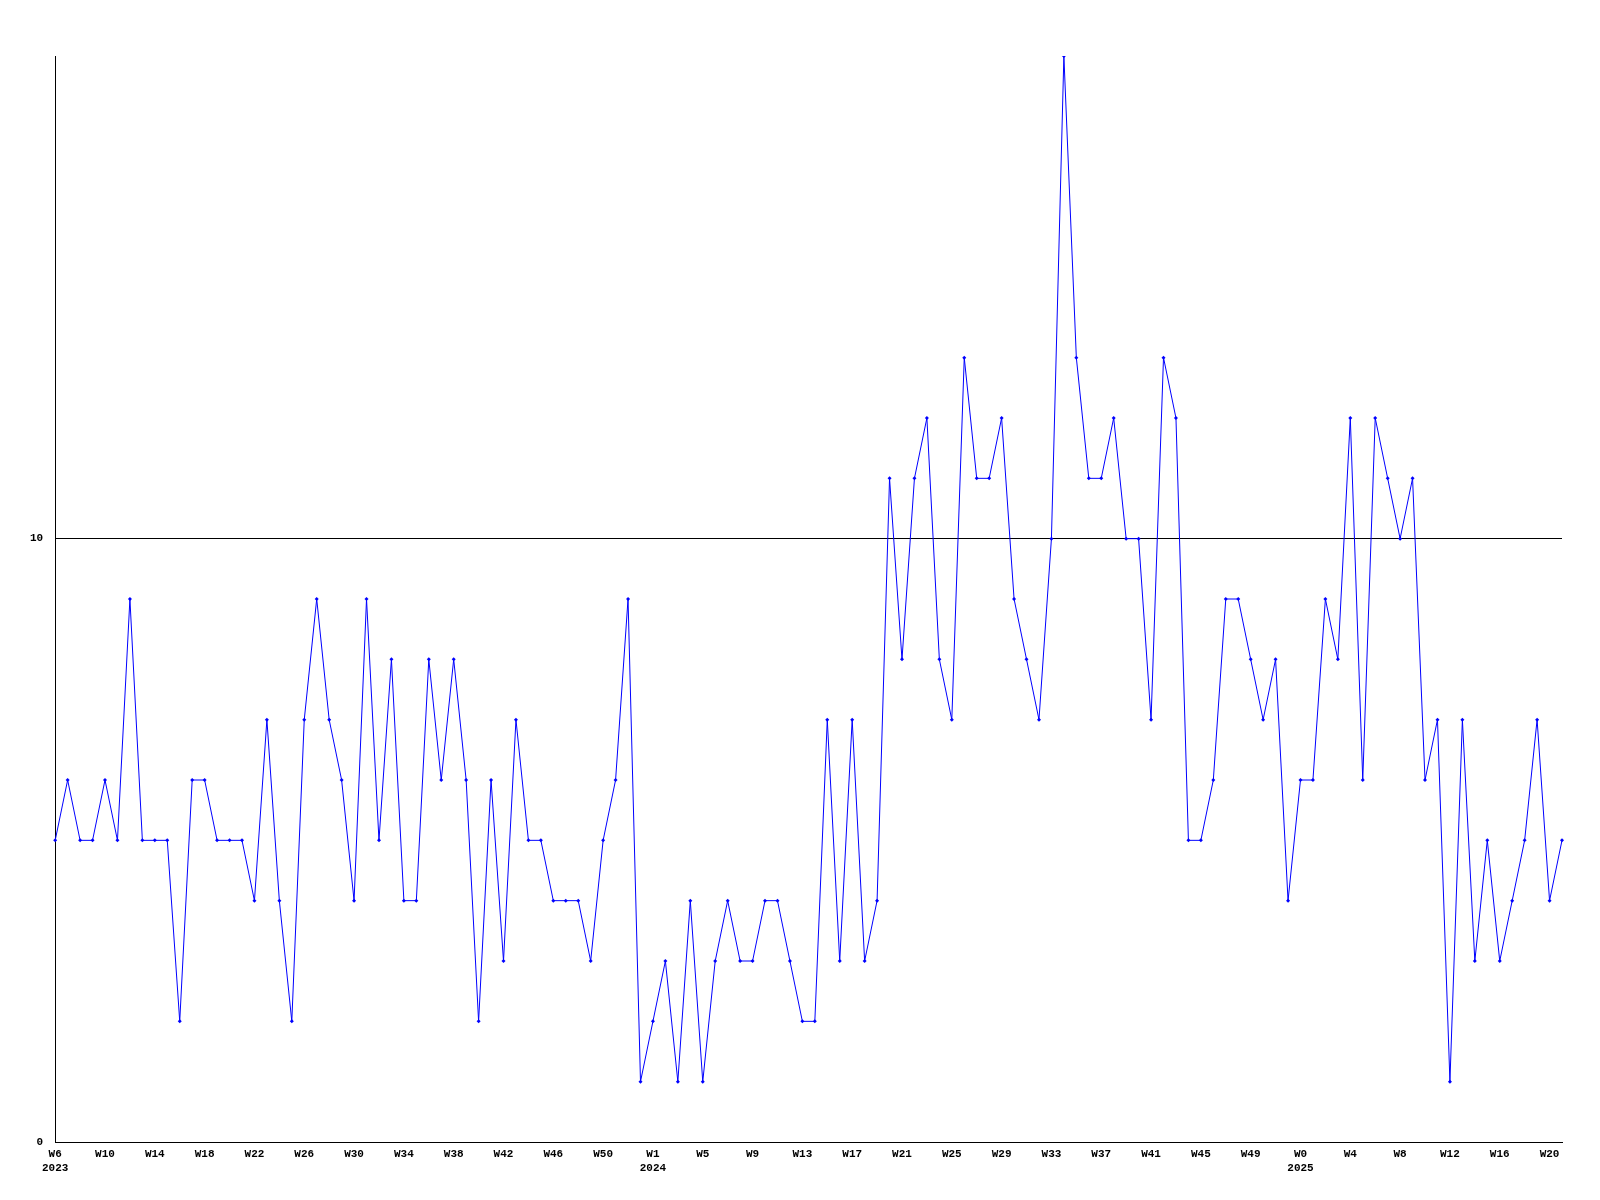 Image resolution: width=1600 pixels, height=1200 pixels. Describe the element at coordinates (603, 1154) in the screenshot. I see `x-tick-label: W50` at that location.